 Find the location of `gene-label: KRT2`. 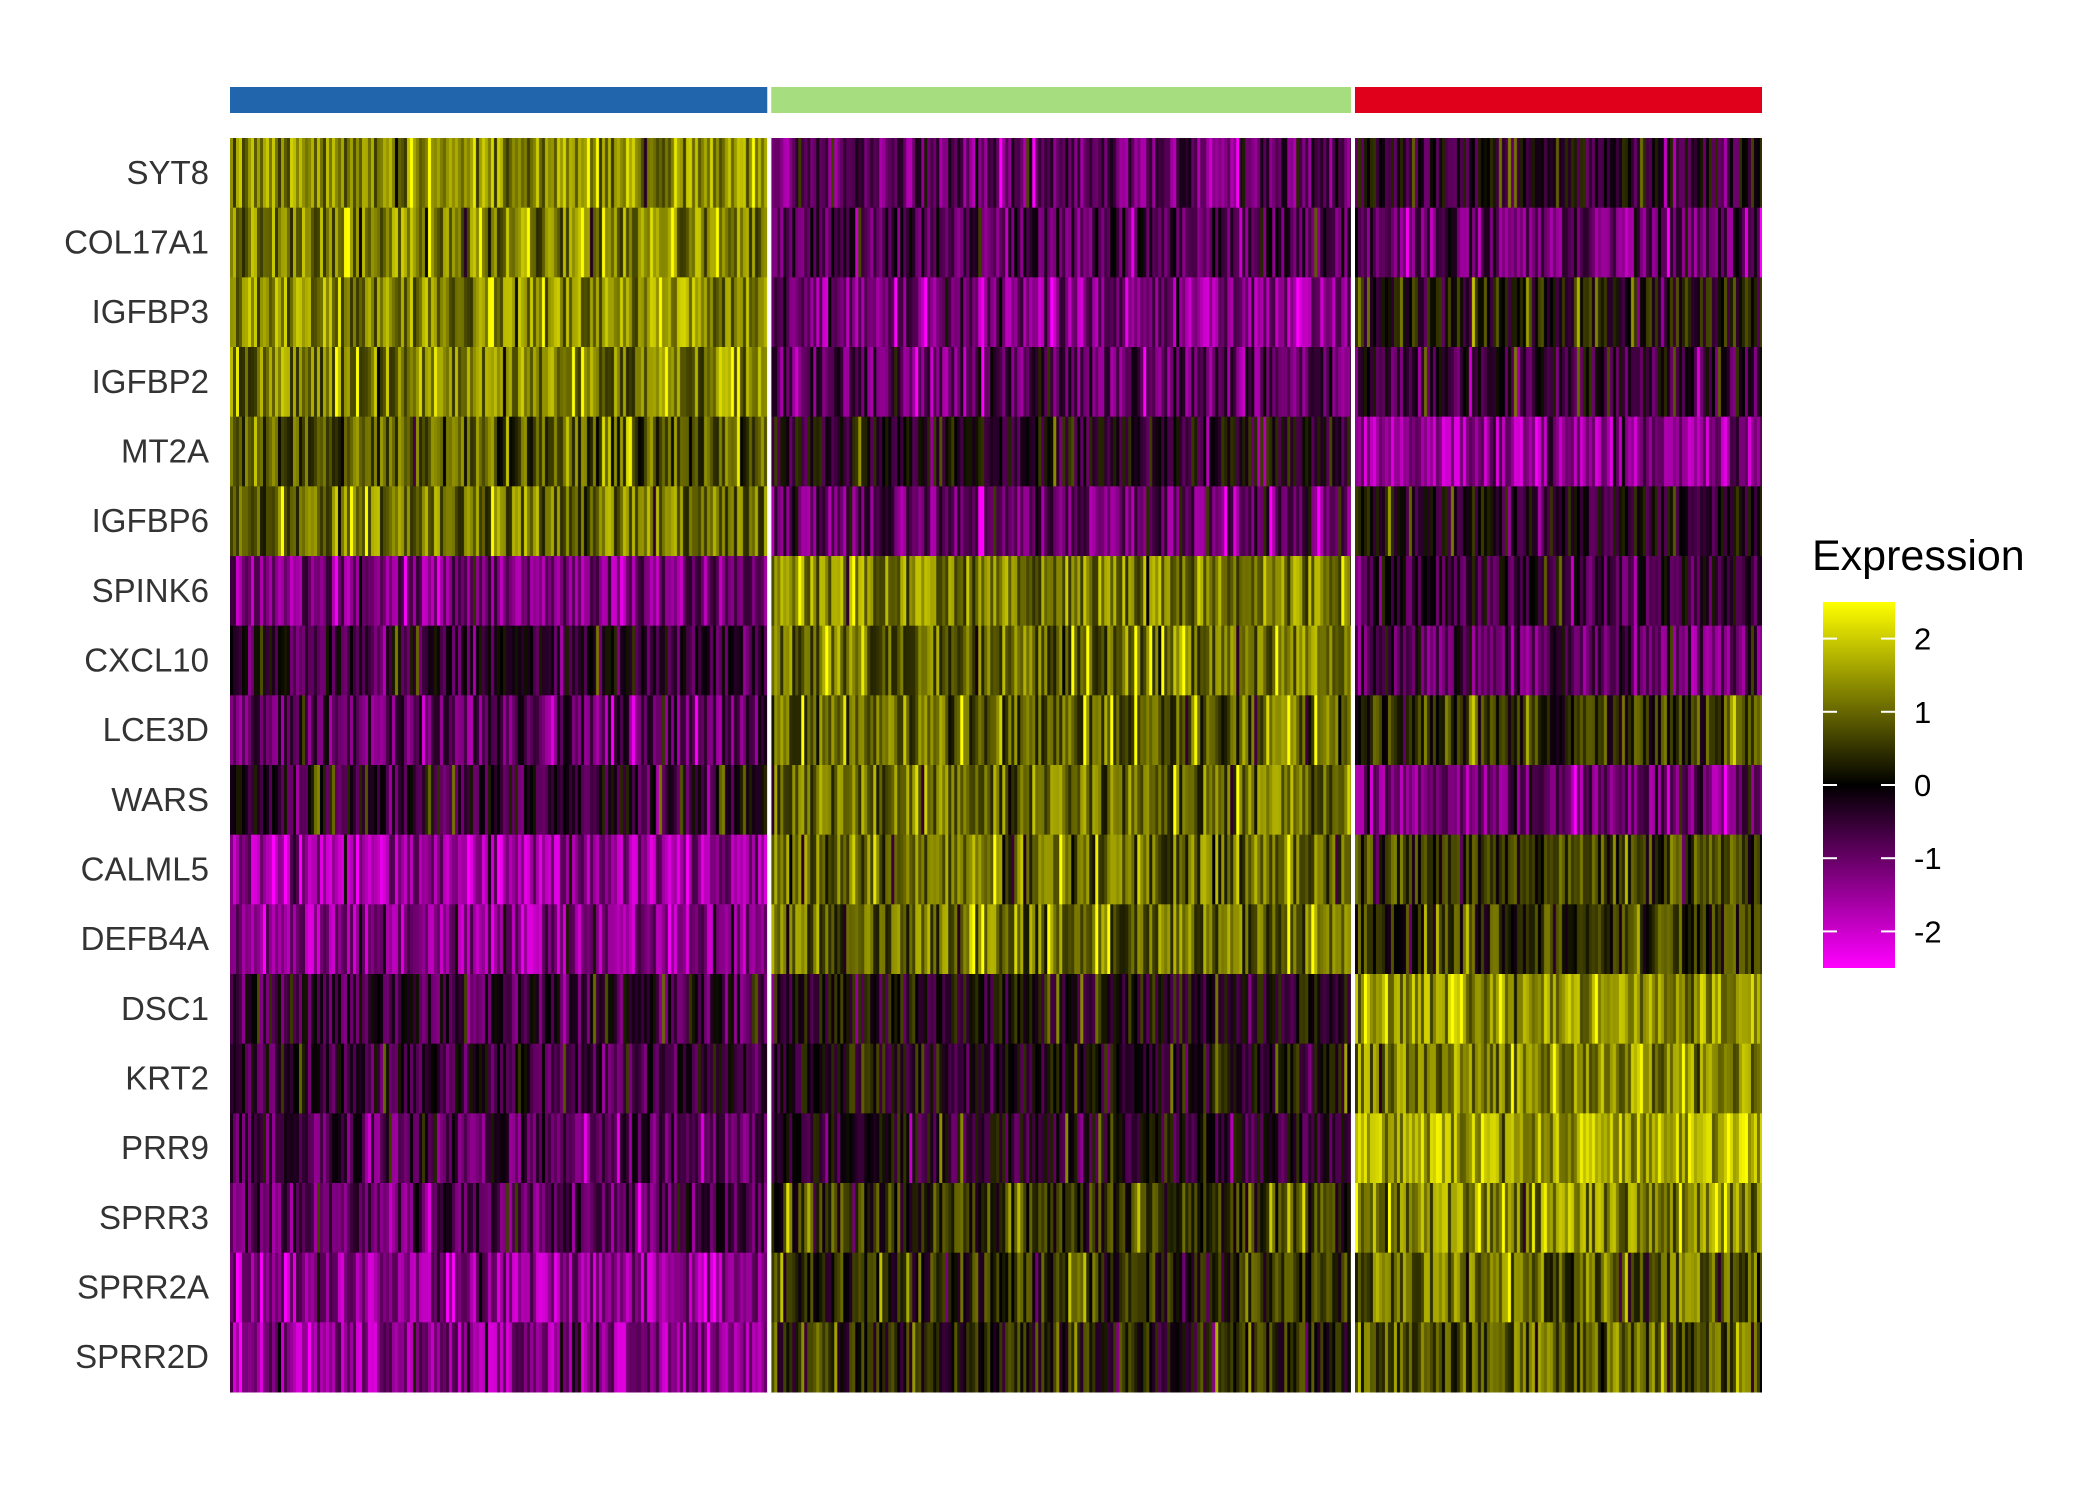

gene-label: KRT2 is located at coordinates (167, 1078).